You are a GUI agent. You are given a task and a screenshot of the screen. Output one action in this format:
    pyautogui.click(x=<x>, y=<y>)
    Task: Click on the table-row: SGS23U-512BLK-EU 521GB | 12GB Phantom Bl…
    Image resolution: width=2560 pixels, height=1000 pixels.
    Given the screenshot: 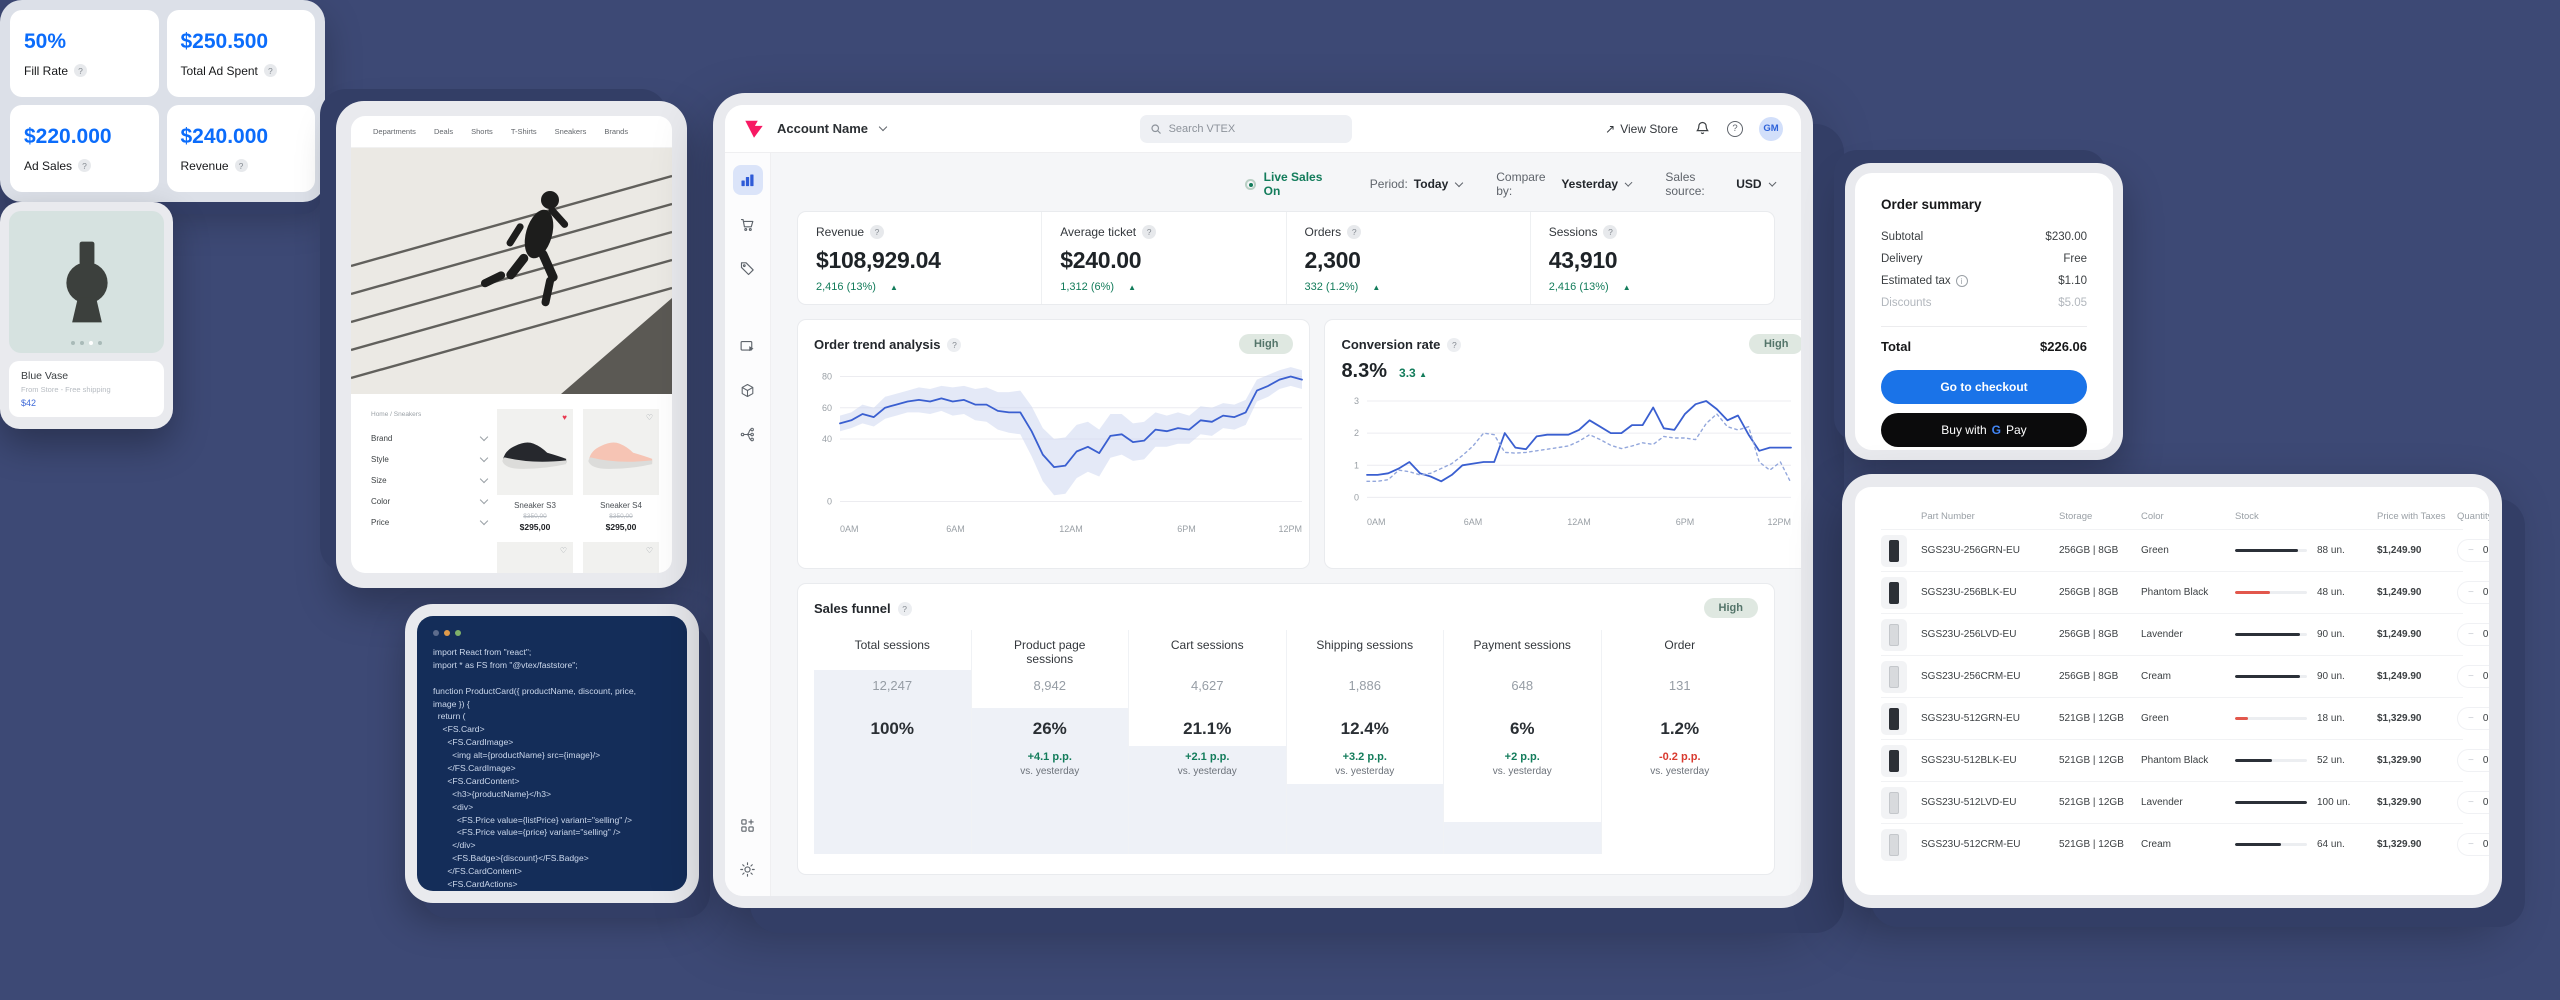 What is the action you would take?
    pyautogui.click(x=2185, y=760)
    